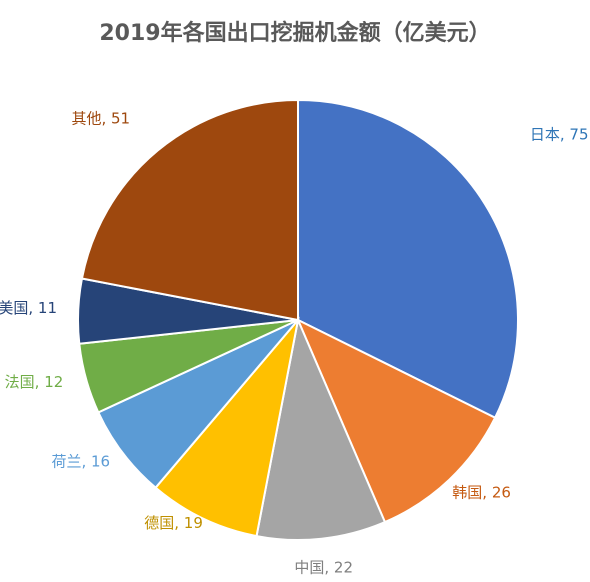  I want to click on pie-label-1: 韩国, 26, so click(481, 492).